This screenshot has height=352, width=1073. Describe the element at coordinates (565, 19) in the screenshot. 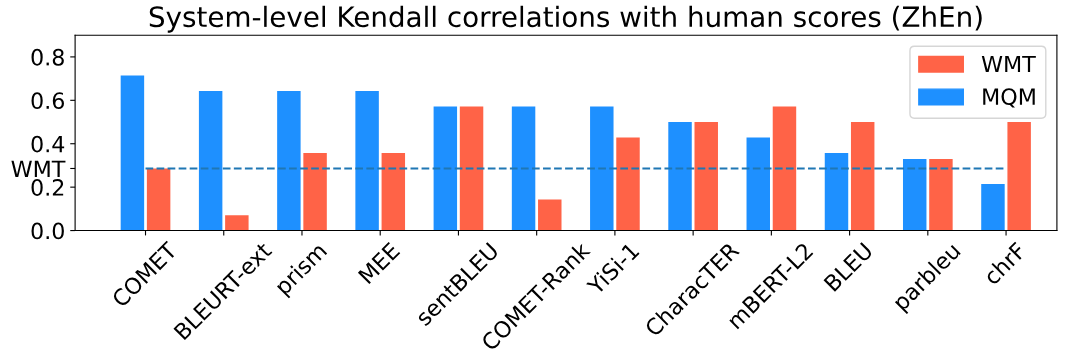

I see `chart-title: System-level Kendall correlations with human scores (ZhEn)` at that location.